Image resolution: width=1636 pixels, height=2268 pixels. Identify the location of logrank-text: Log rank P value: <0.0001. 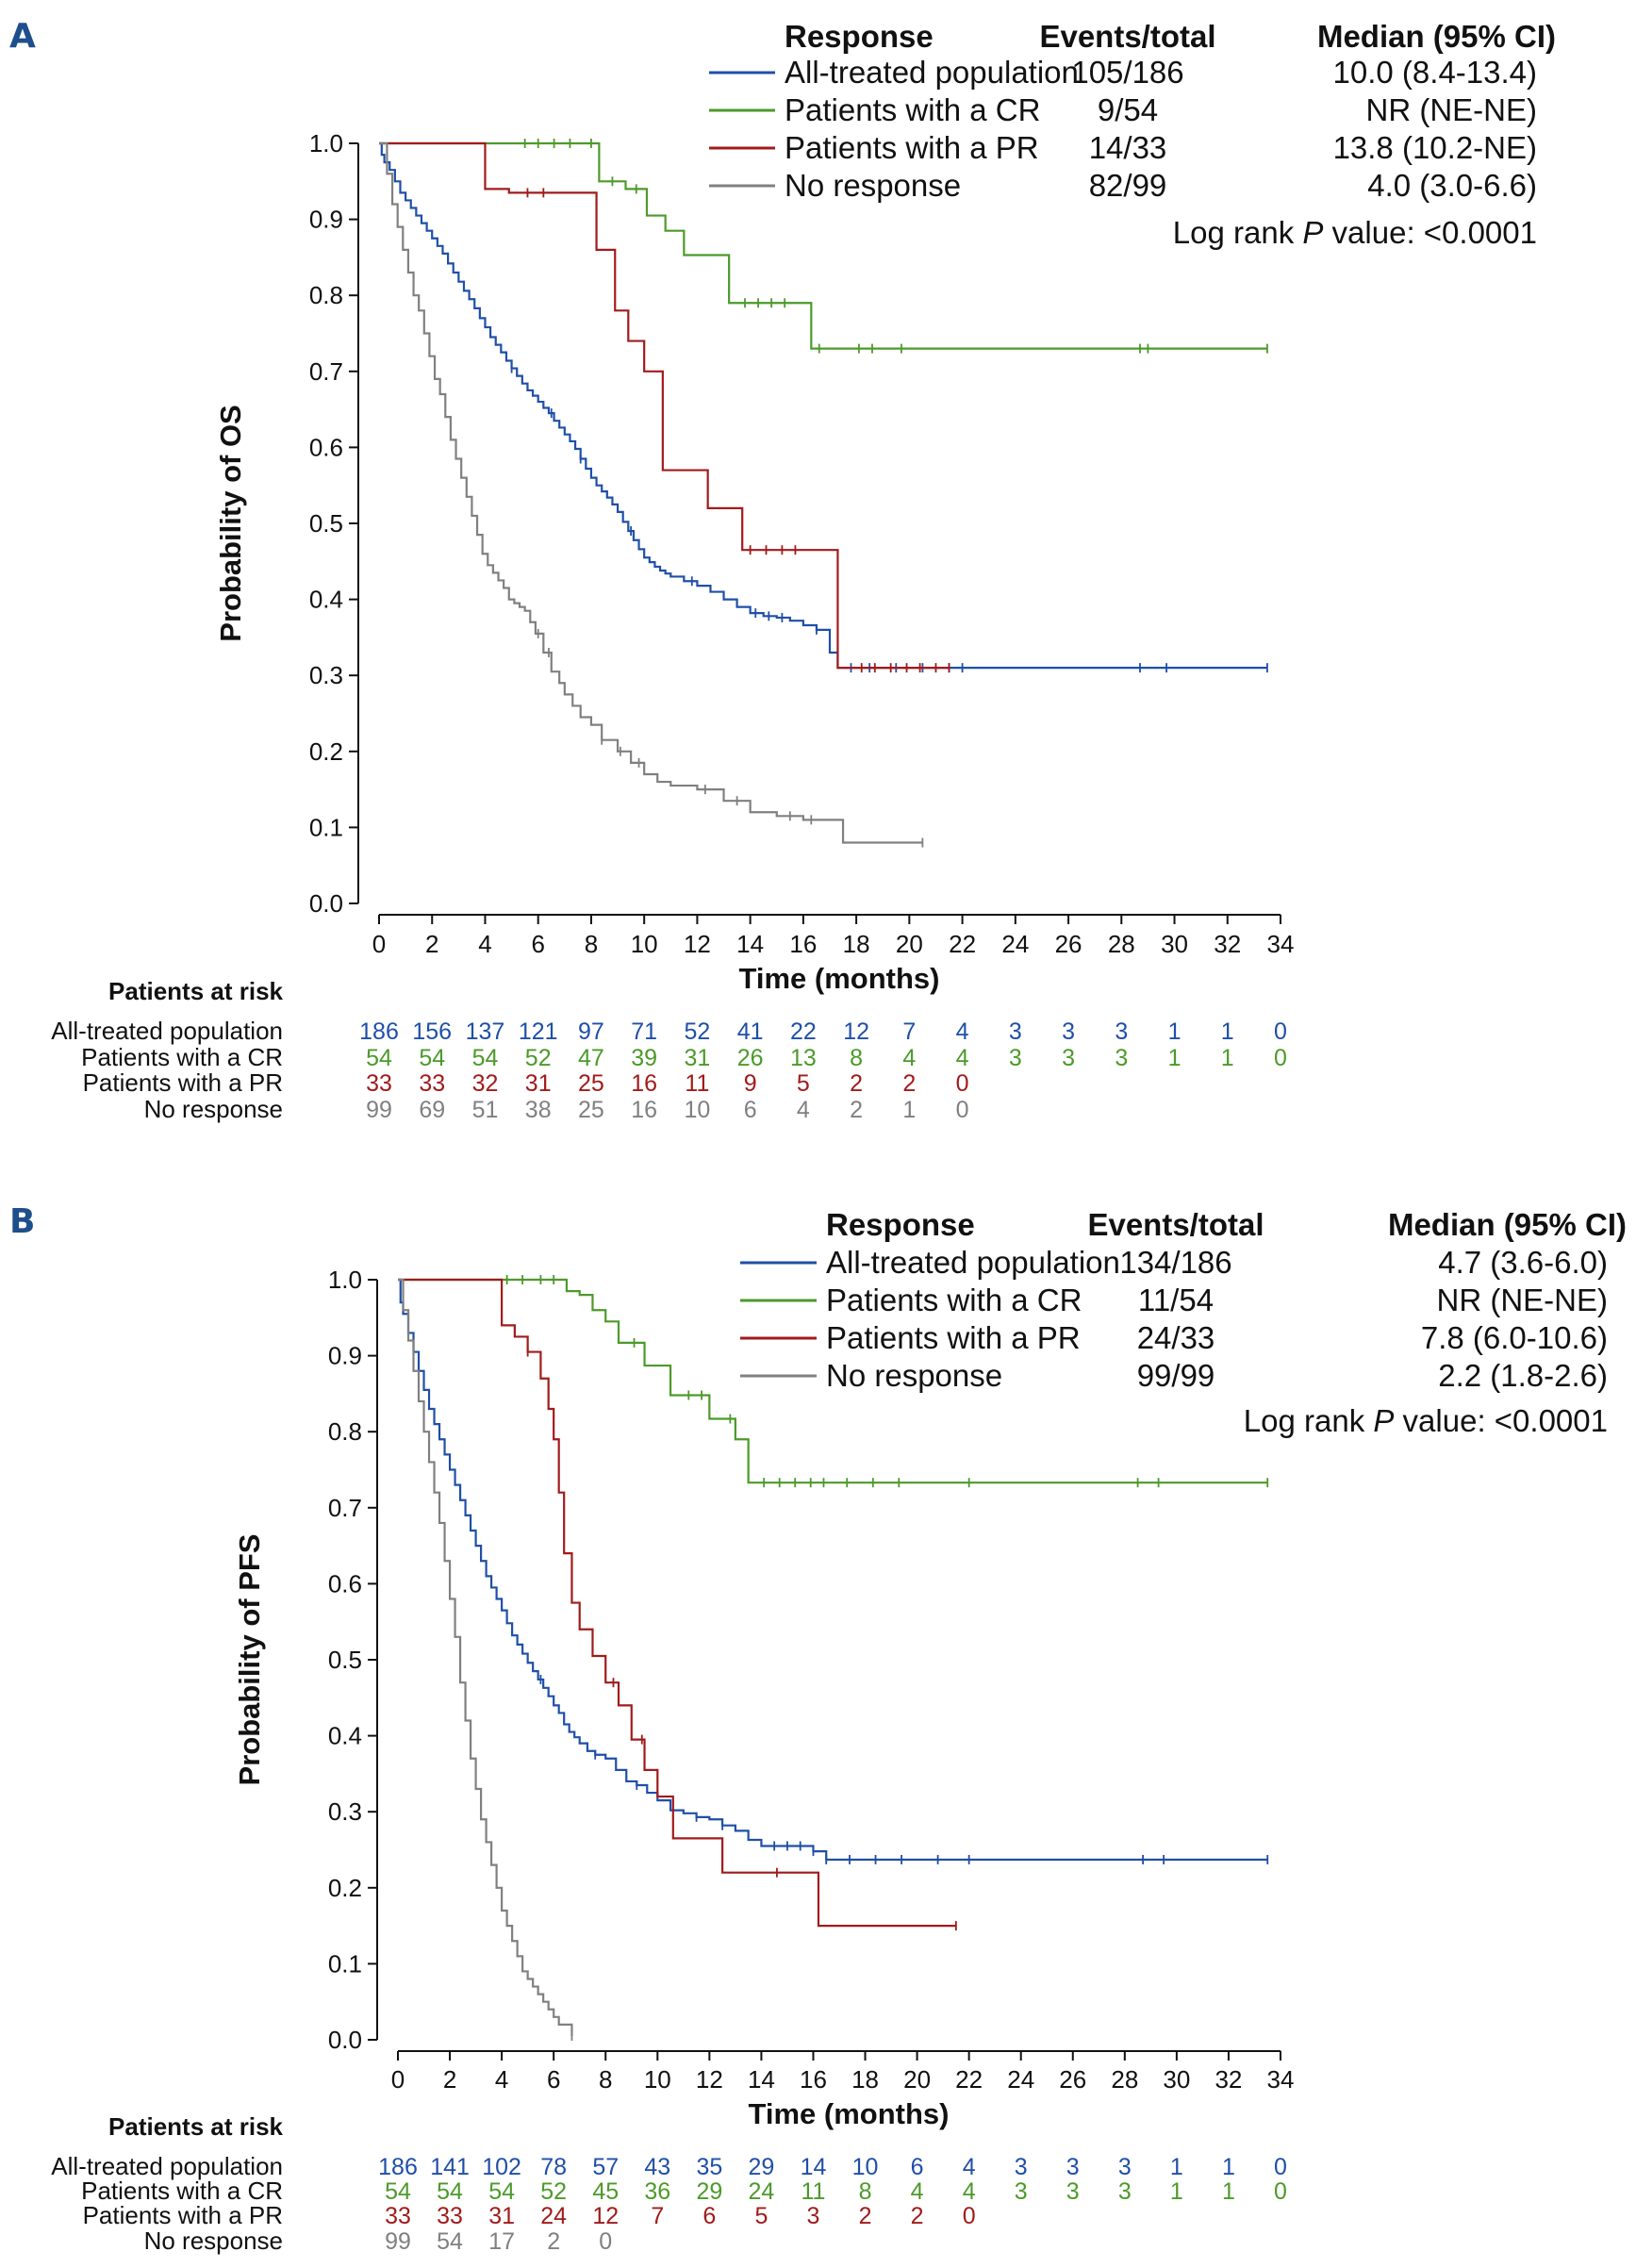
(1355, 233).